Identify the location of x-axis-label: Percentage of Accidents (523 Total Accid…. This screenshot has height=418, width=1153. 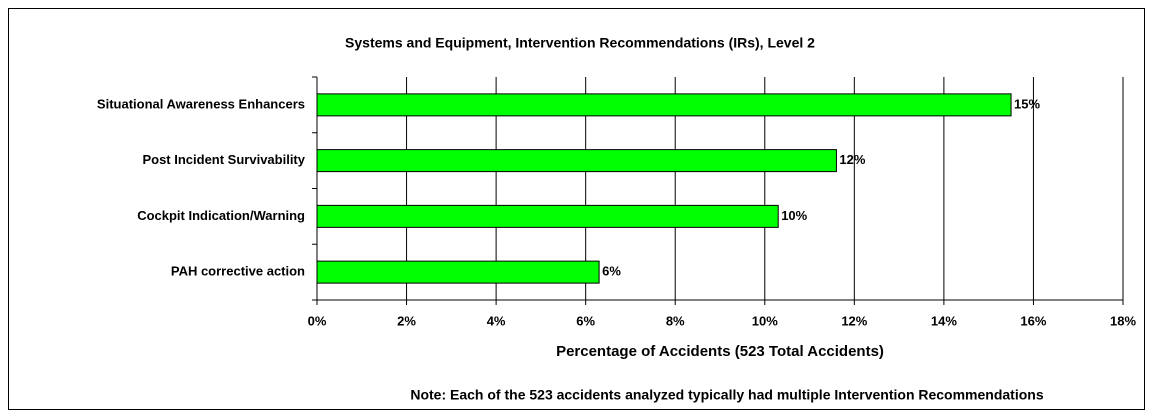
(720, 351).